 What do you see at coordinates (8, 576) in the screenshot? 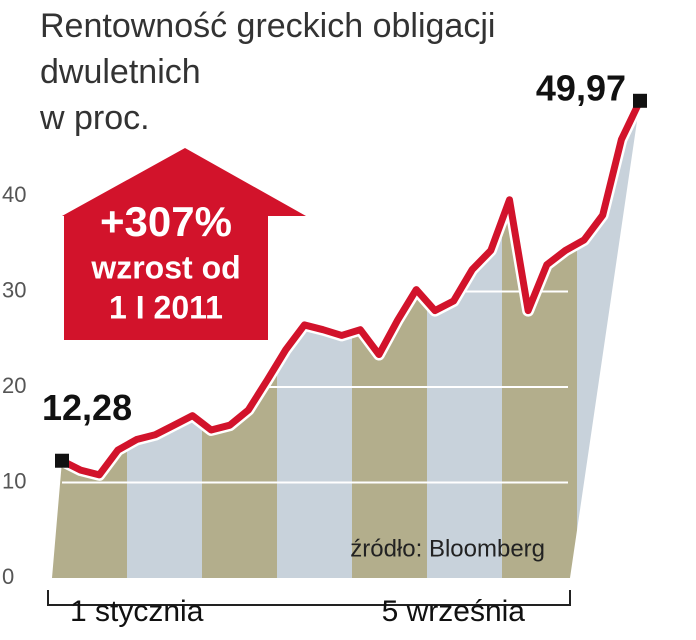
I see `y-tick-label: 0` at bounding box center [8, 576].